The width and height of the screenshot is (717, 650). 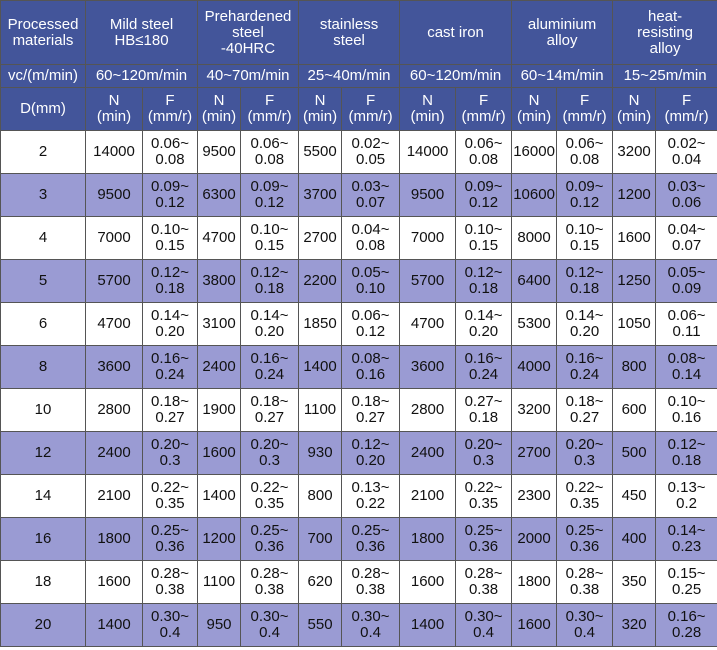 What do you see at coordinates (219, 281) in the screenshot?
I see `speed-cell: 3800` at bounding box center [219, 281].